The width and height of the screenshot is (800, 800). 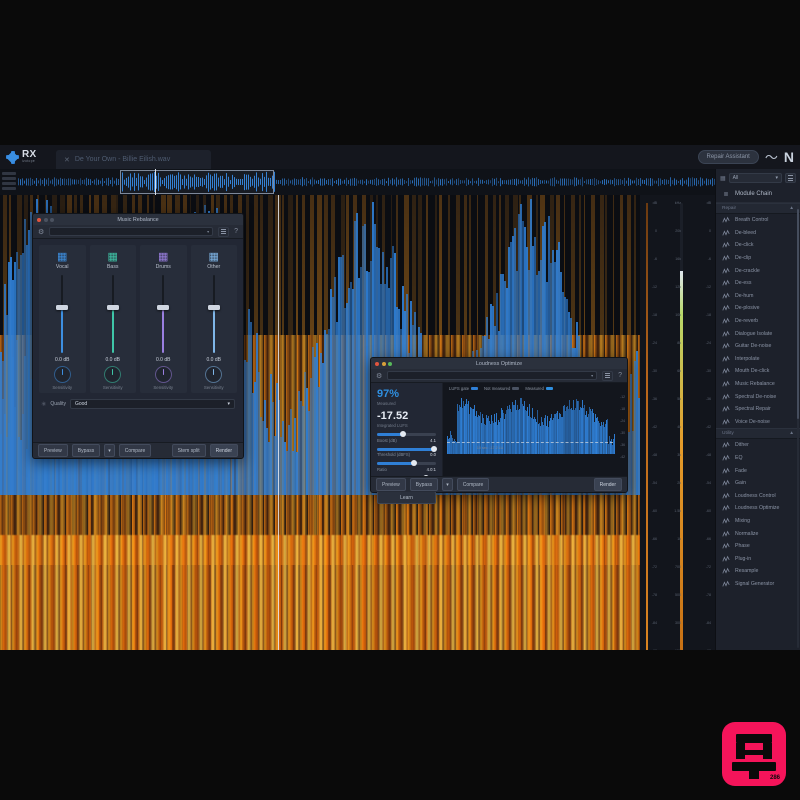 I want to click on lo-preview-button: Preview, so click(x=391, y=484).